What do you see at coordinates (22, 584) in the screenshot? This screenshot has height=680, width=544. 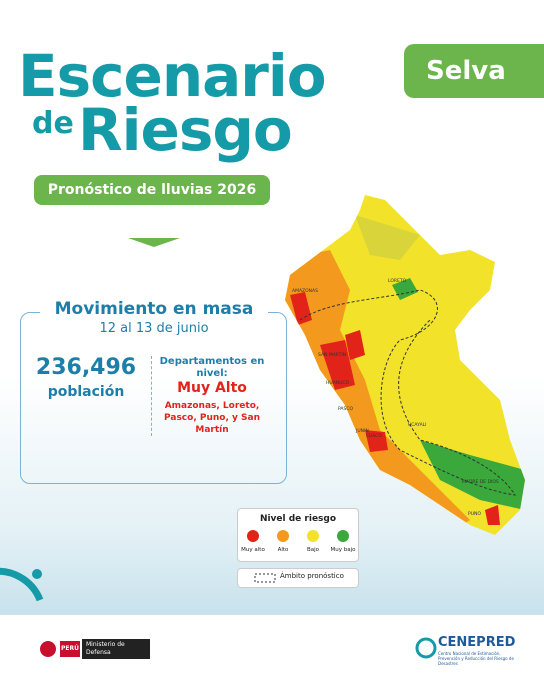 I see `wave-decoration` at bounding box center [22, 584].